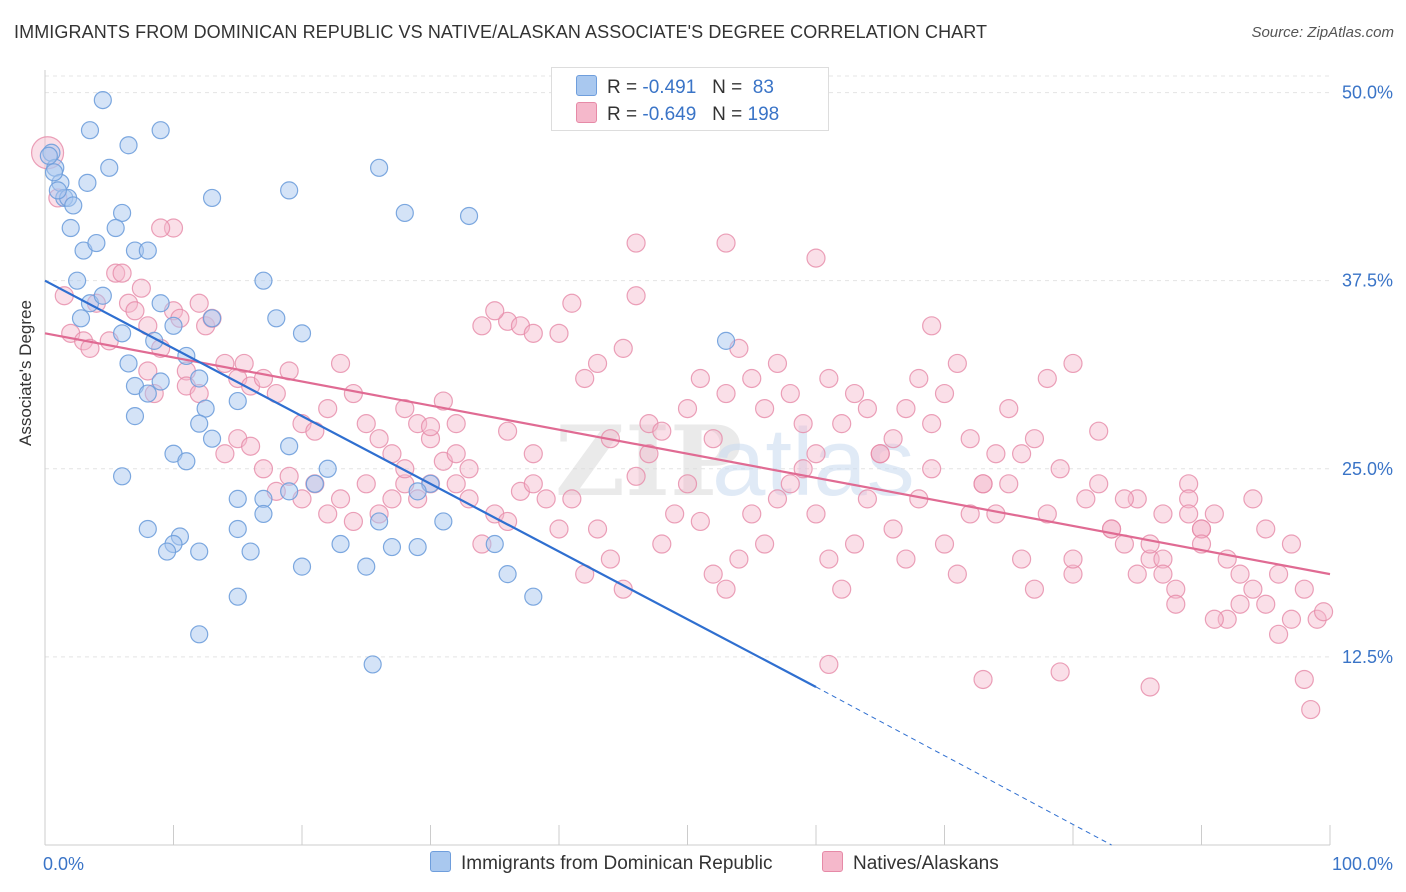 This screenshot has width=1406, height=892. I want to click on legend-r-value: -0.491, so click(669, 87).